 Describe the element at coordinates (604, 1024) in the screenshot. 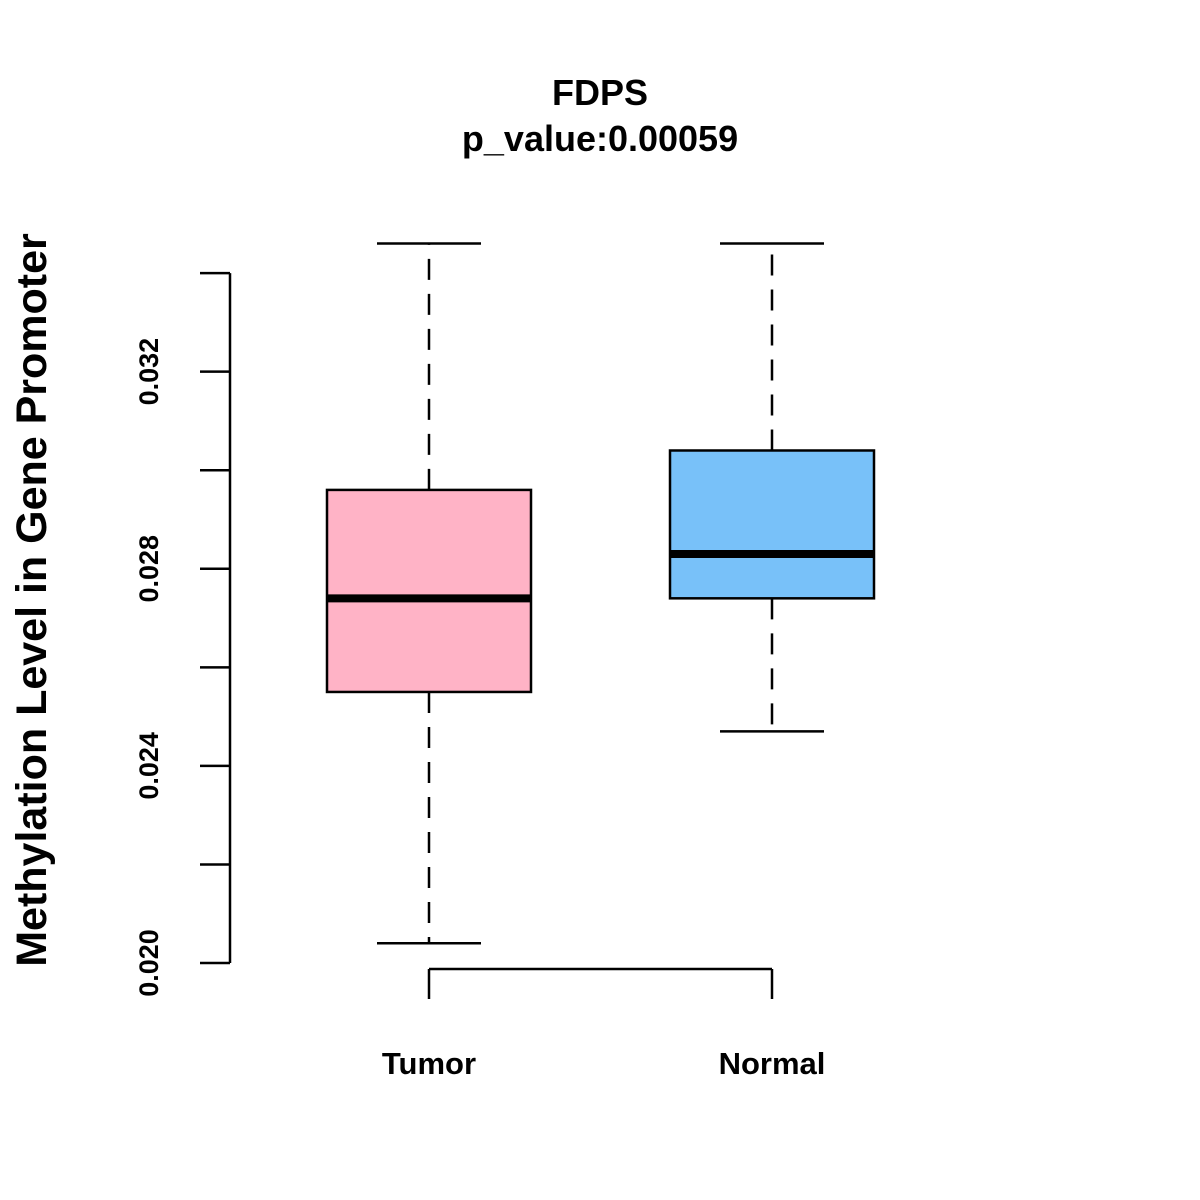

I see `x-axis: Tumor Normal` at that location.